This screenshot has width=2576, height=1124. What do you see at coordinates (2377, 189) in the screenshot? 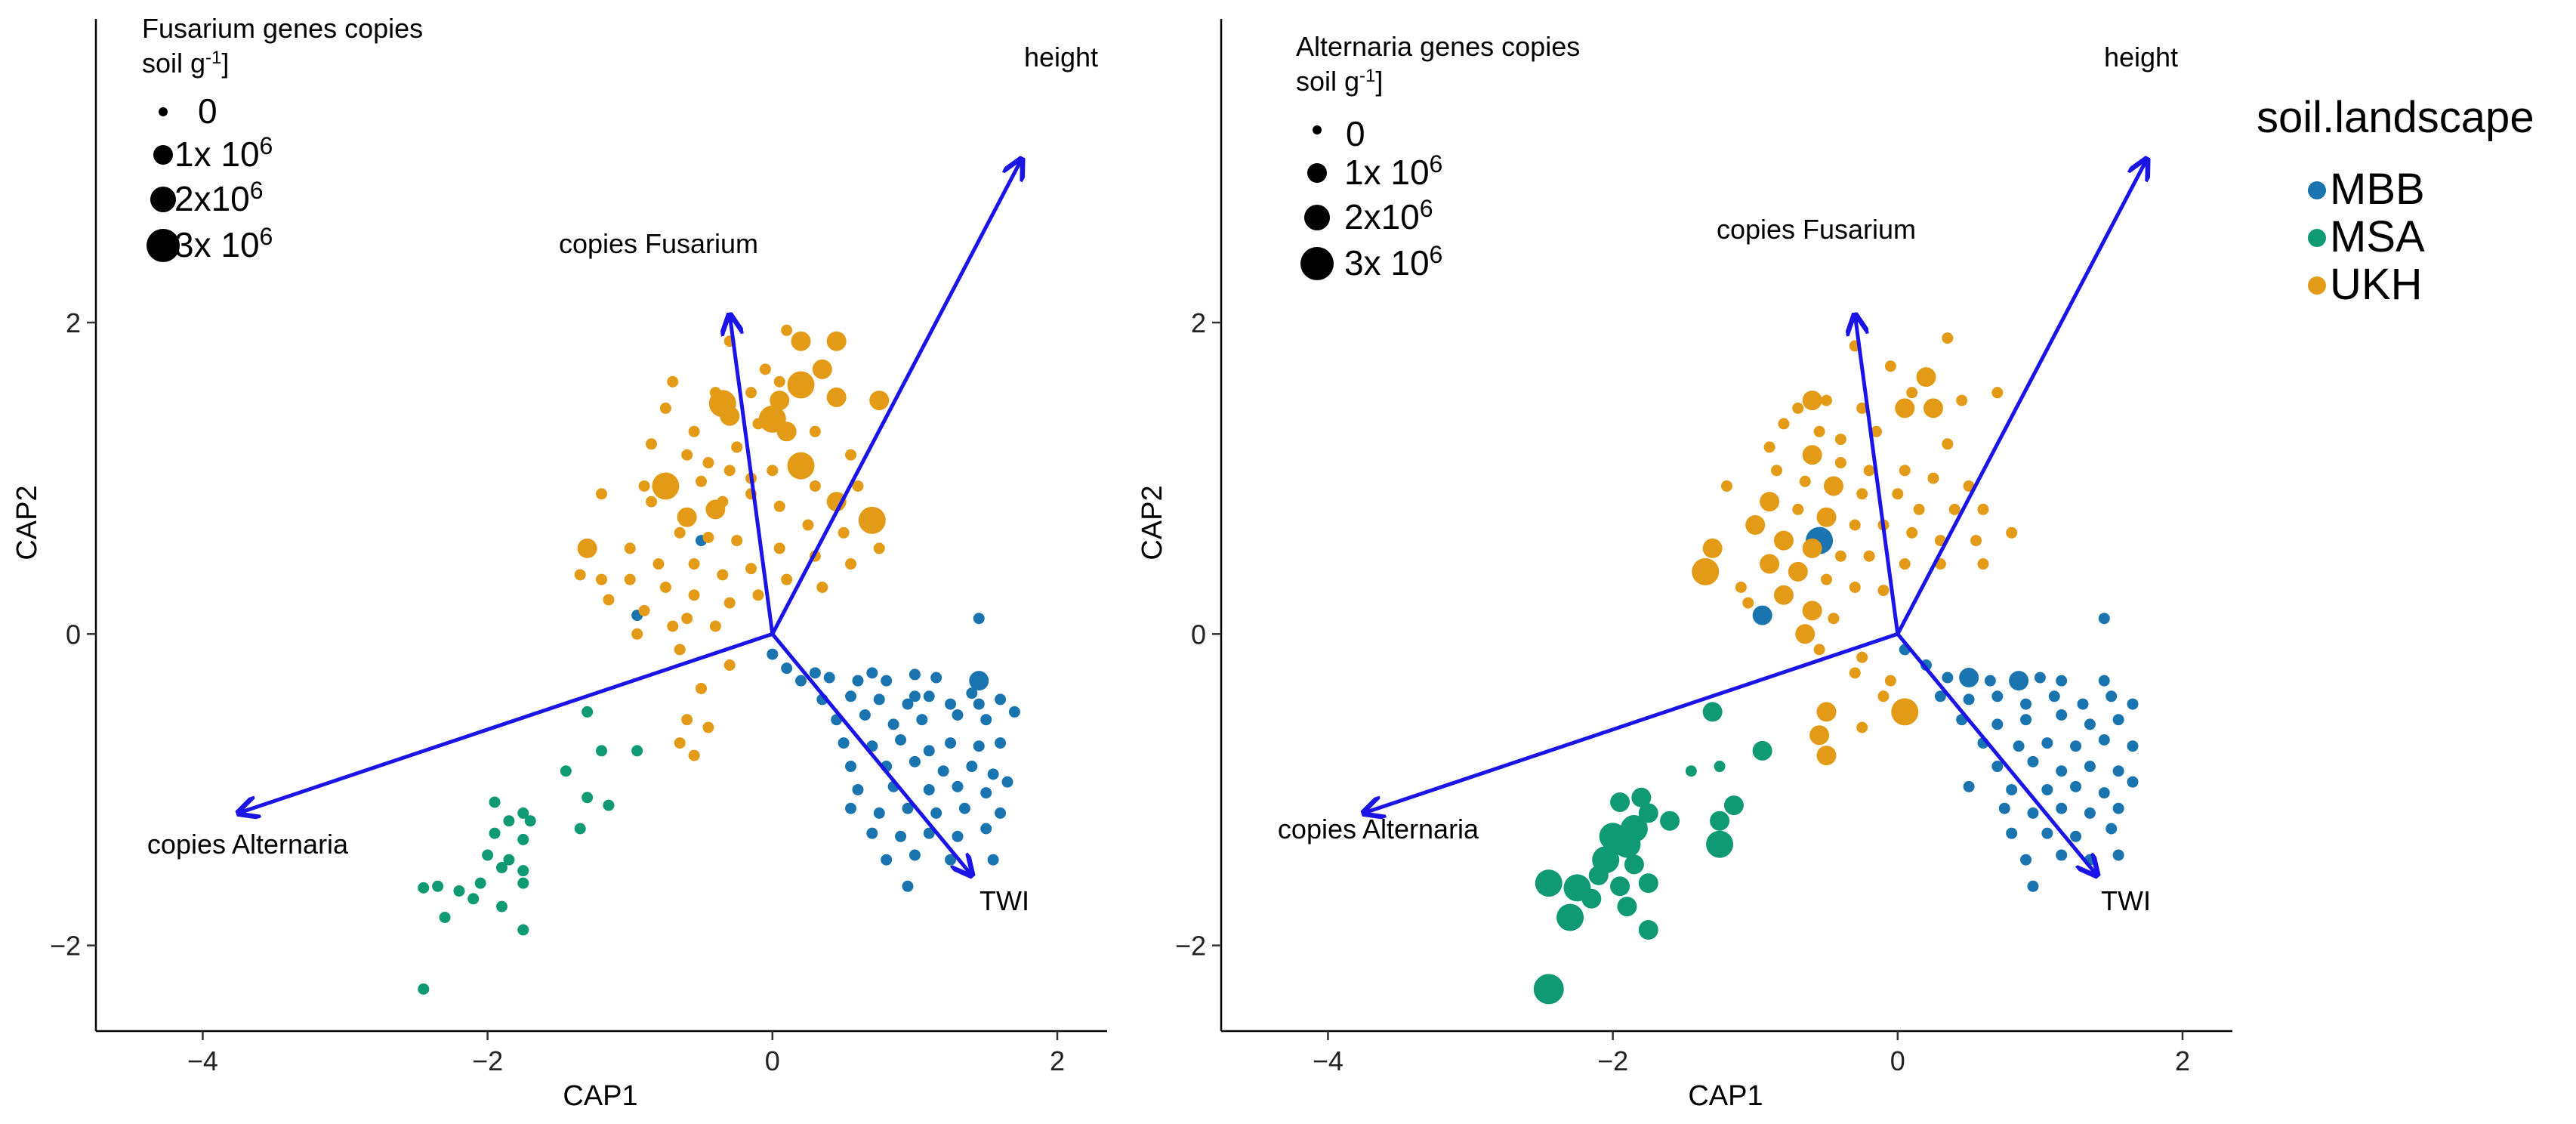
I see `legend-label-mbb: MBB` at bounding box center [2377, 189].